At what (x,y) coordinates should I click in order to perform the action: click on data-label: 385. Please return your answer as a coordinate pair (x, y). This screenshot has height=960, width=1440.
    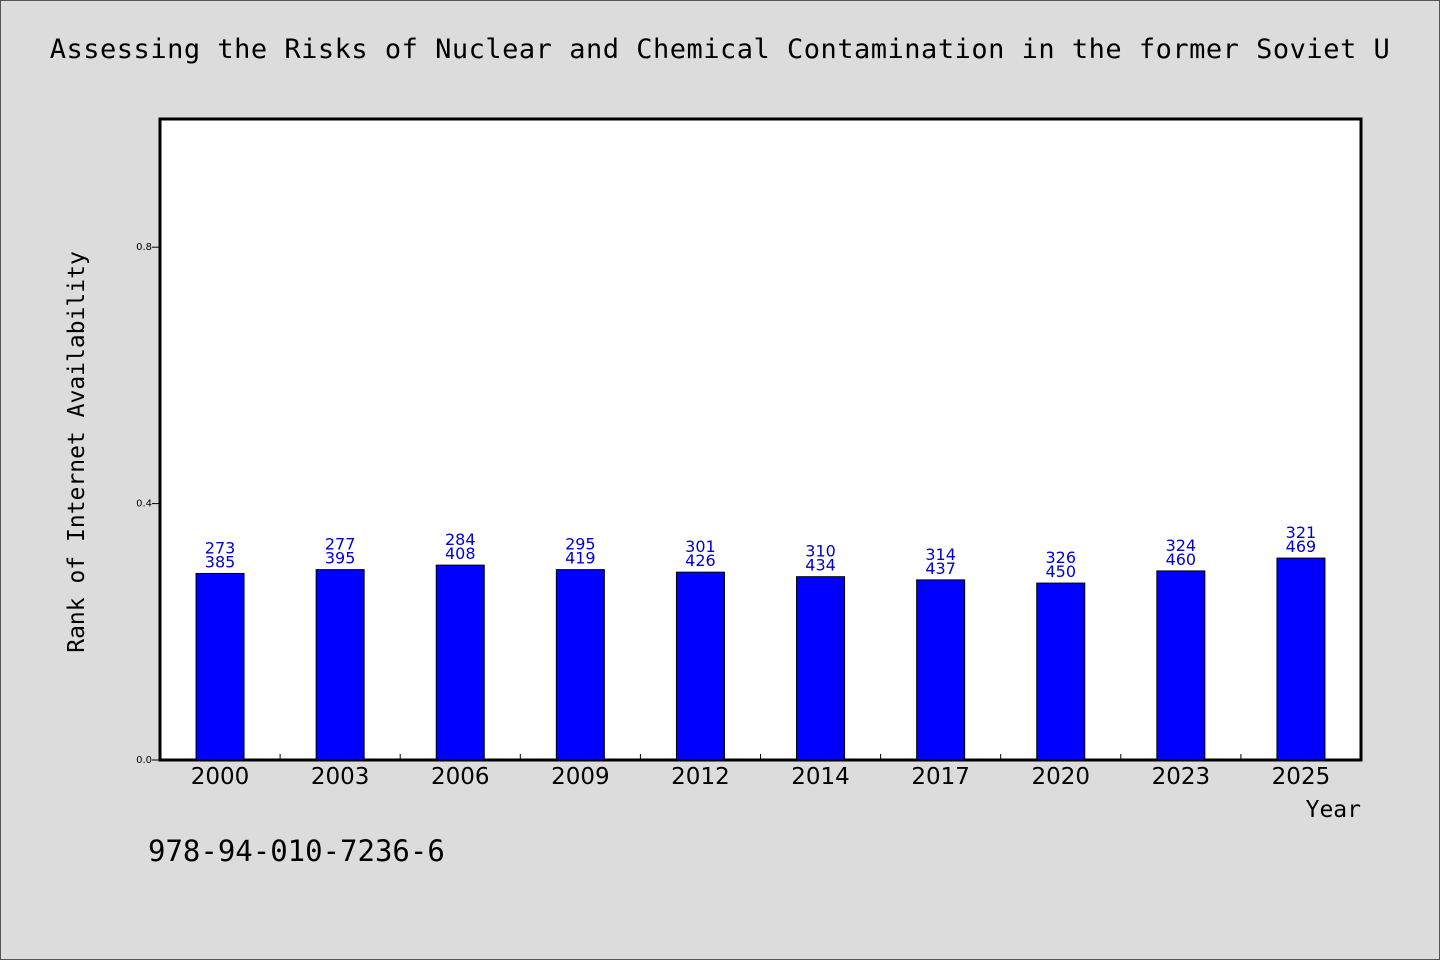
    Looking at the image, I should click on (220, 561).